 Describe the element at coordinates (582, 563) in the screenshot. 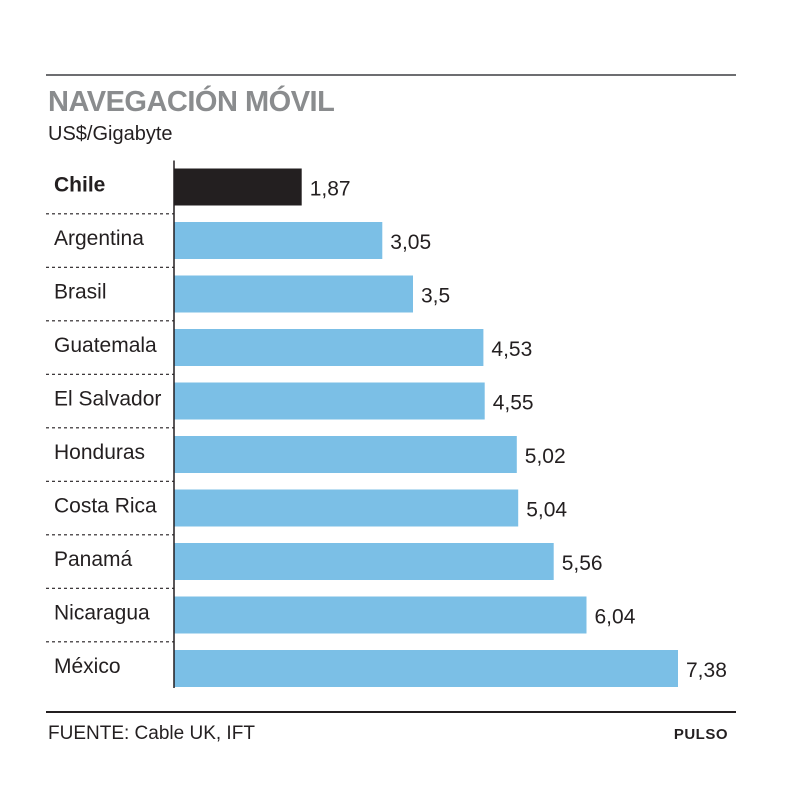

I see `value-label: 5,56` at that location.